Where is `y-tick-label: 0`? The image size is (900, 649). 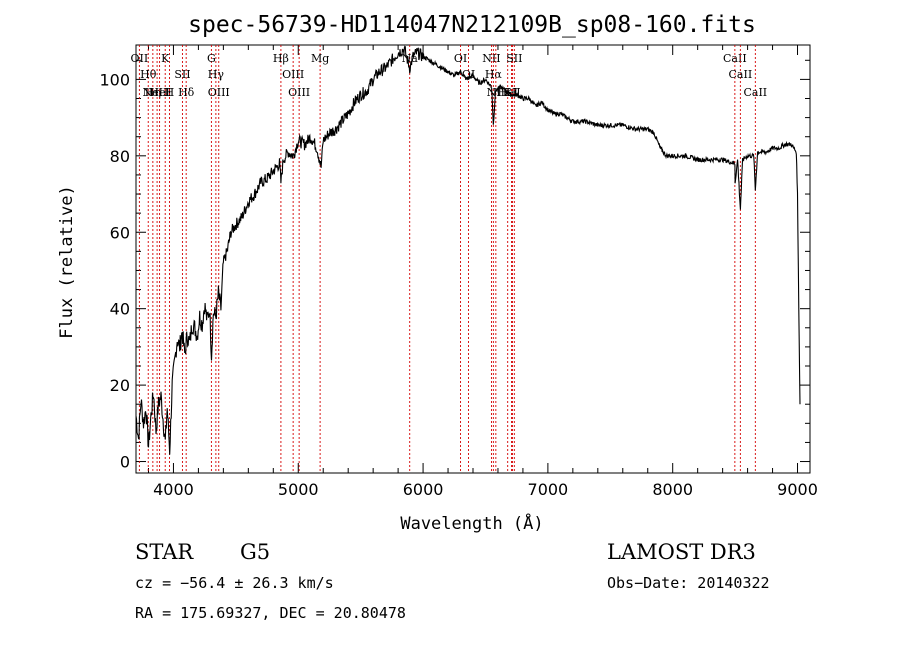
y-tick-label: 0 is located at coordinates (125, 462).